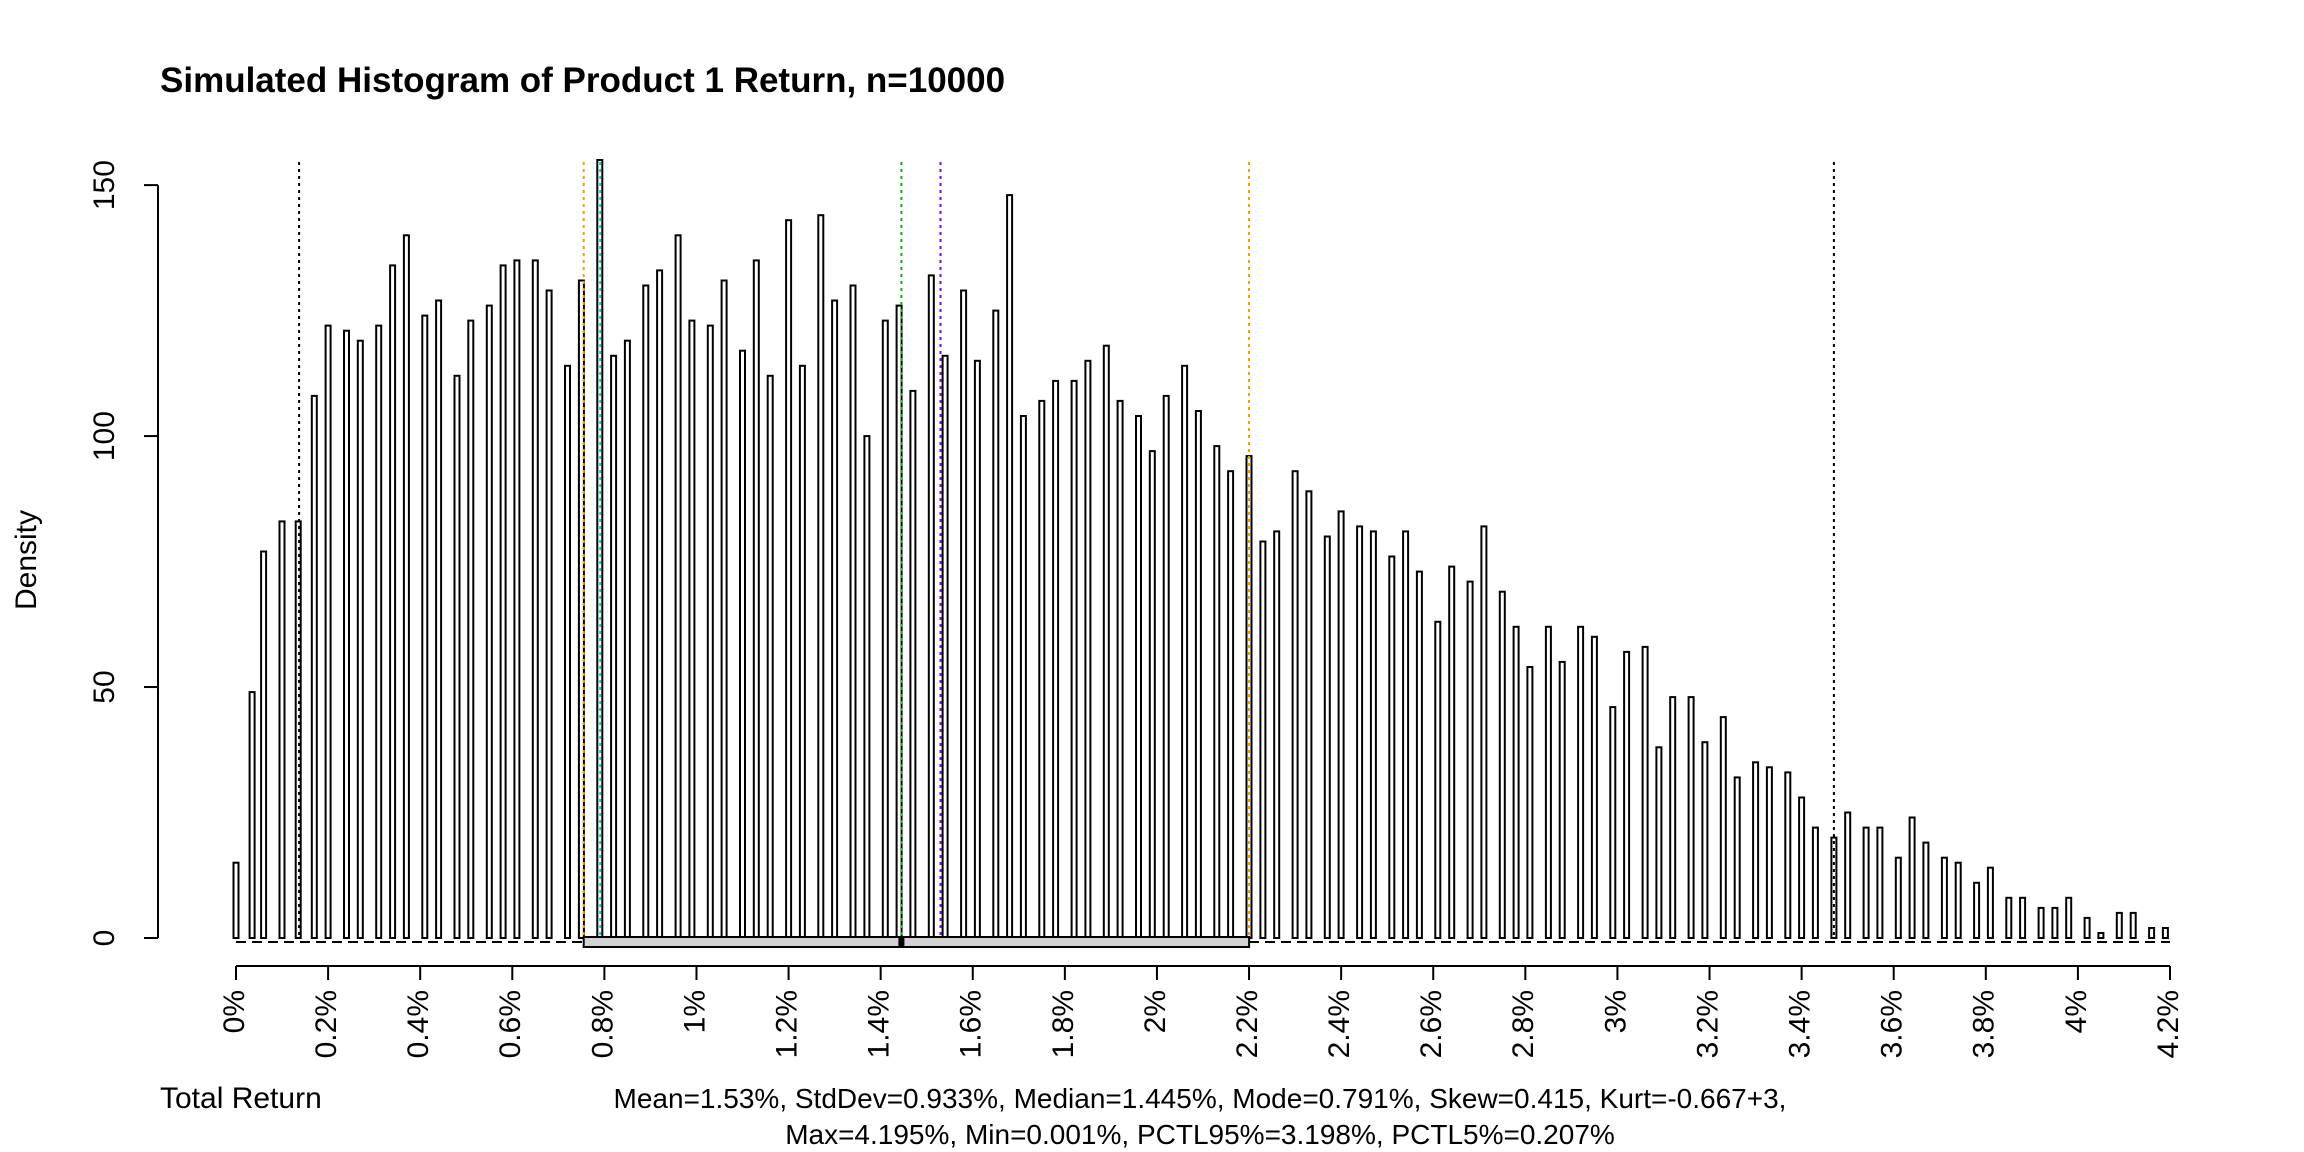  I want to click on boxplot, so click(1203, 942).